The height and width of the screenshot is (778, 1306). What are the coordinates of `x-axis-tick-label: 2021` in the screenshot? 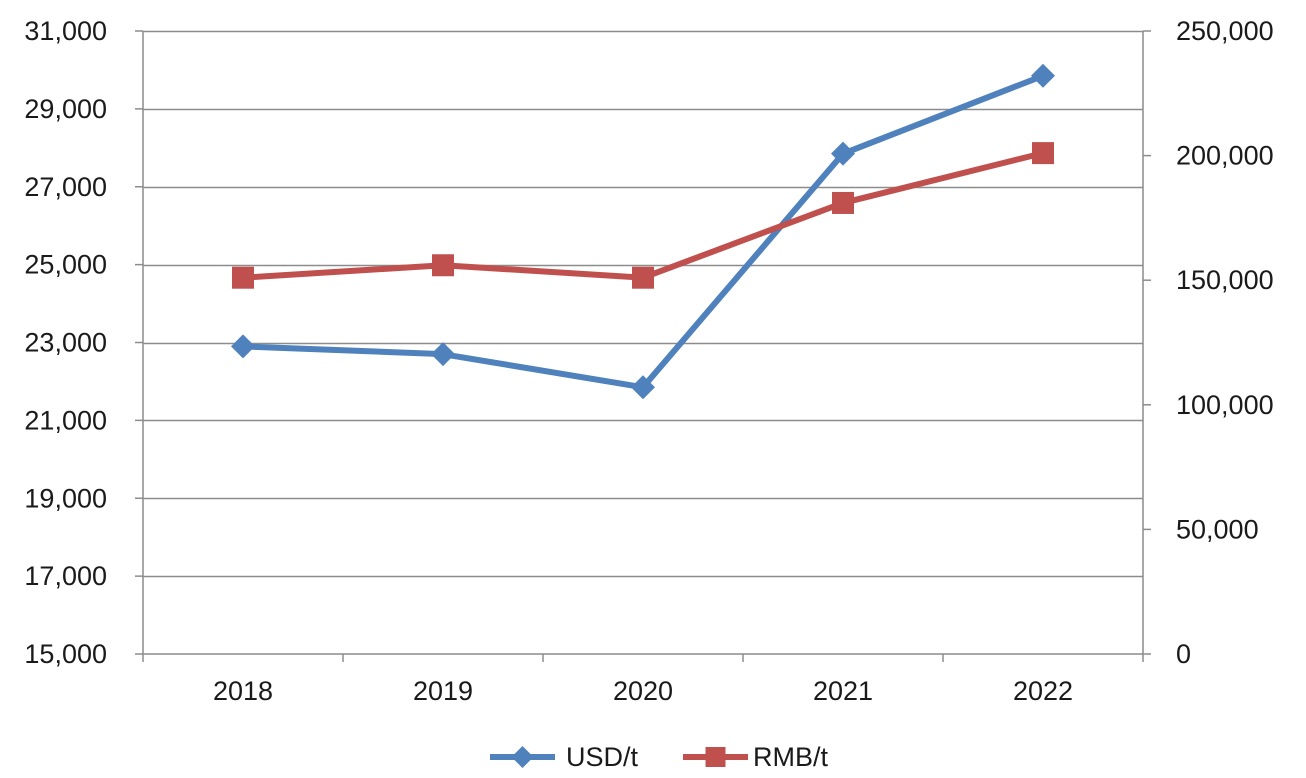 It's located at (843, 691).